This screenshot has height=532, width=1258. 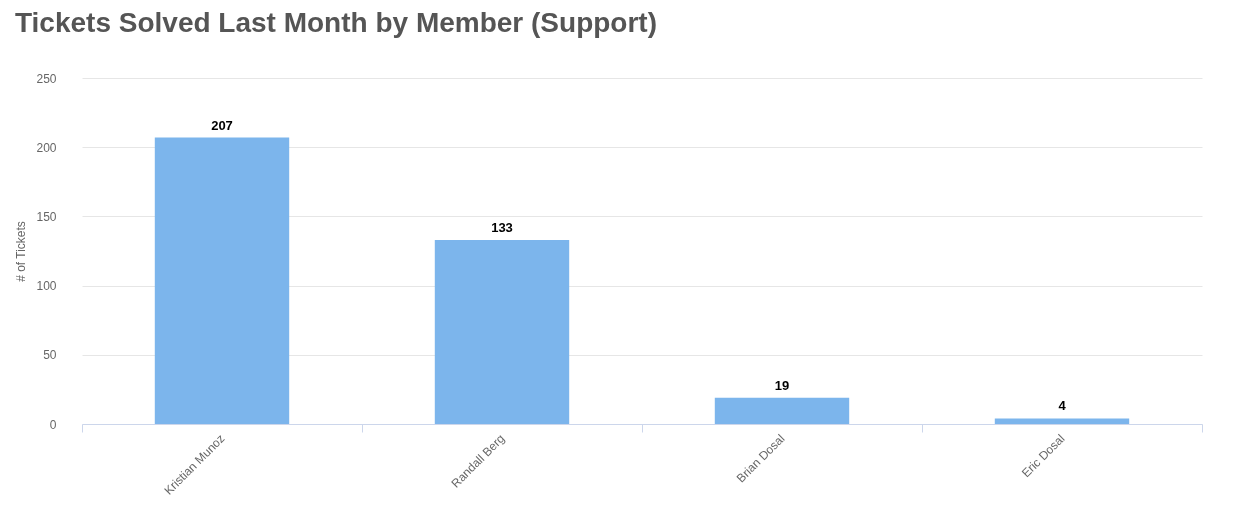 What do you see at coordinates (222, 125) in the screenshot?
I see `data-label: 207` at bounding box center [222, 125].